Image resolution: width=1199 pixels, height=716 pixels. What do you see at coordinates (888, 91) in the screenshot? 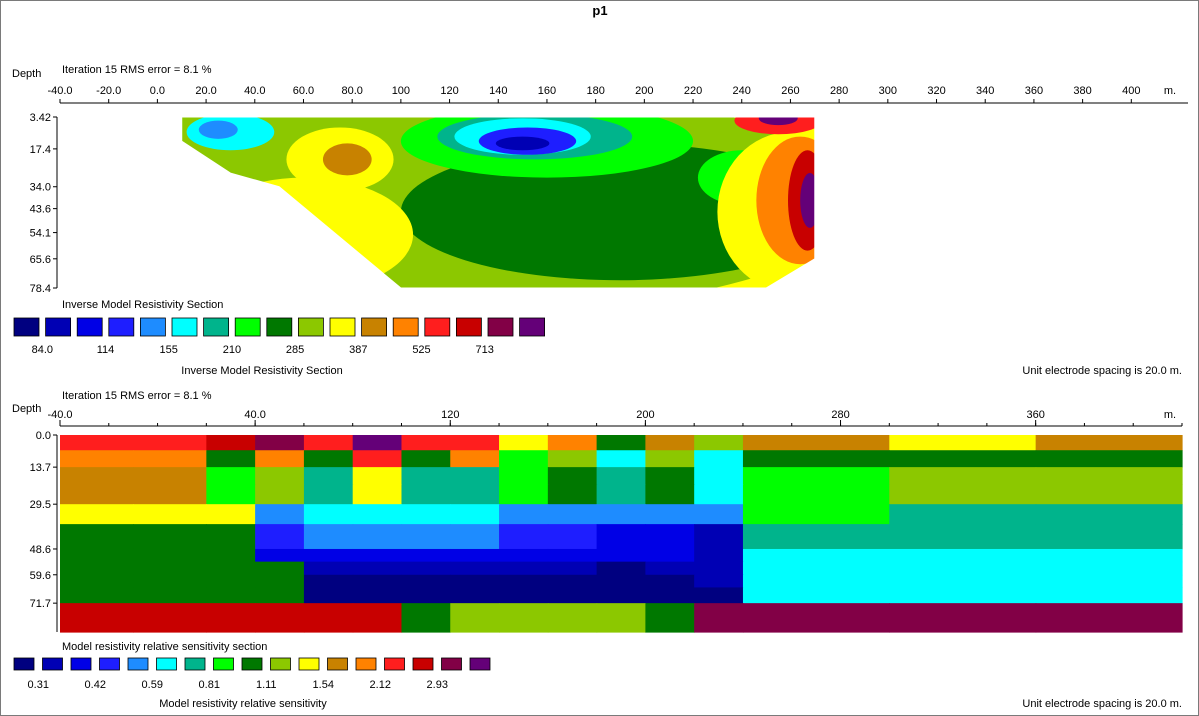
I see `x-tick-label: 300` at bounding box center [888, 91].